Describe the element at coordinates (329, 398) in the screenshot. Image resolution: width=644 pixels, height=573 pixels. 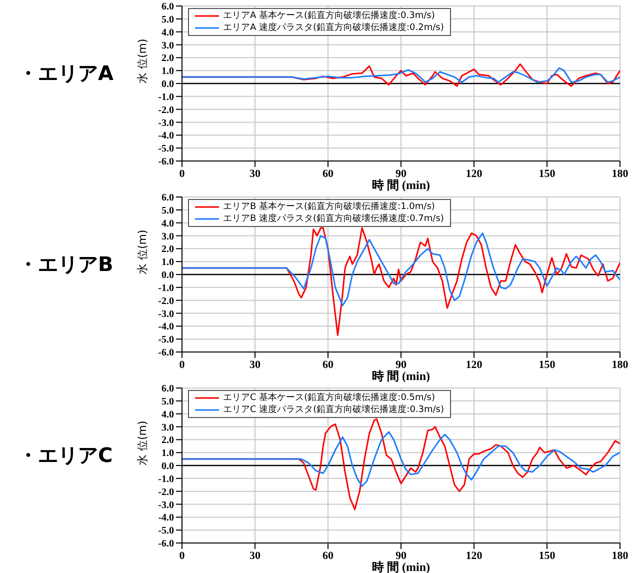
I see `legend-label: エリアC 基本ケース(鉛直方向破壊伝播速度:0.5m/s)` at that location.